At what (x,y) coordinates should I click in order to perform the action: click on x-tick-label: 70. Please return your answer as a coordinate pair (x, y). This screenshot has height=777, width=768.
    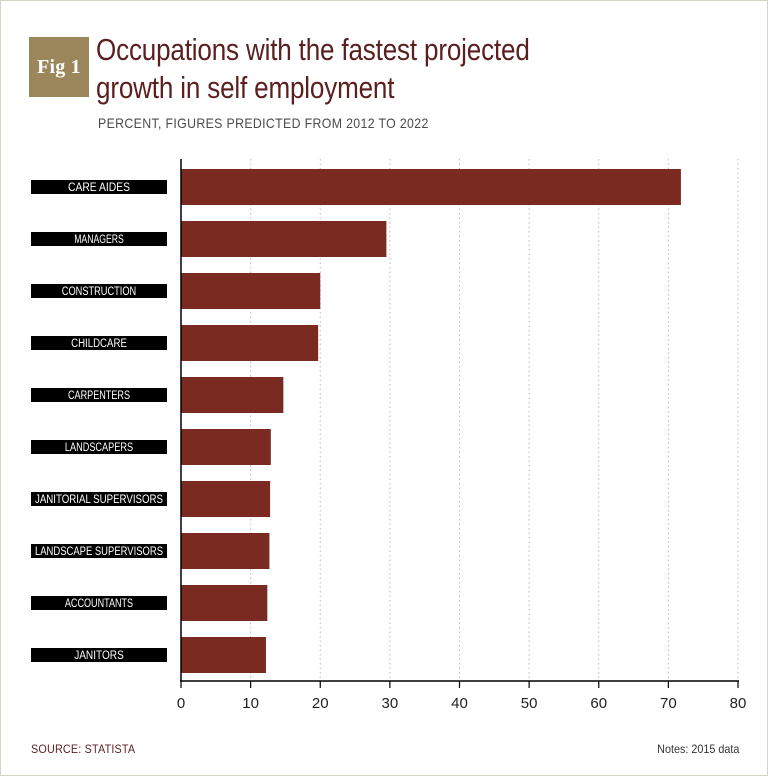
    Looking at the image, I should click on (668, 703).